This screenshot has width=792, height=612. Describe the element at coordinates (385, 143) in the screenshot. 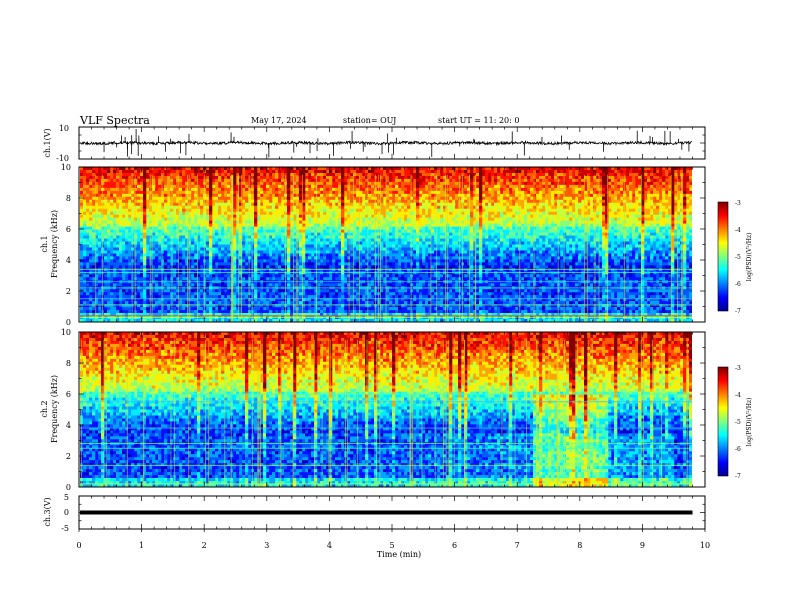

I see `ch1-waveform-trace` at that location.